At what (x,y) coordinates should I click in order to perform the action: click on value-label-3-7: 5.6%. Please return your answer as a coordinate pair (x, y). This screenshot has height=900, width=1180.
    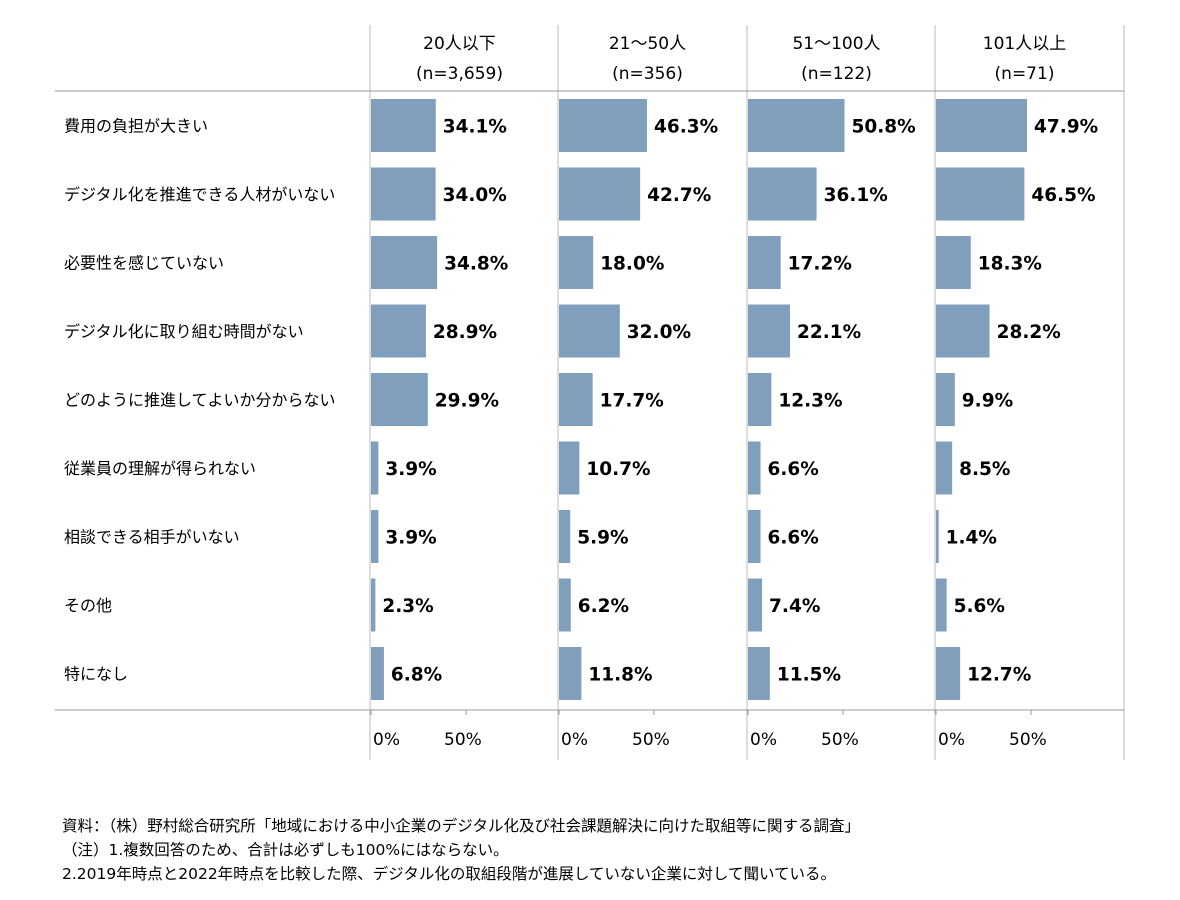
    Looking at the image, I should click on (979, 606).